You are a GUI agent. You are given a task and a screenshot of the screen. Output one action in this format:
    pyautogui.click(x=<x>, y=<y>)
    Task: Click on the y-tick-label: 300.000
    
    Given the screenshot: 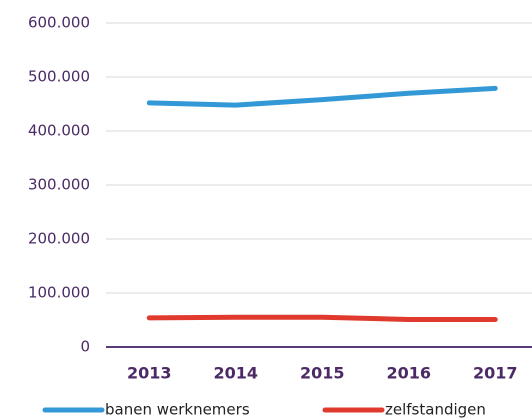 What is the action you would take?
    pyautogui.click(x=59, y=185)
    